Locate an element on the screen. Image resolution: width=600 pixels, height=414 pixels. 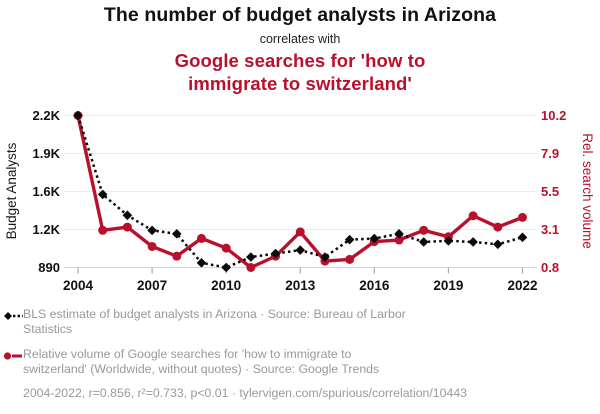
x-axis-tick-label: 2004 is located at coordinates (78, 285).